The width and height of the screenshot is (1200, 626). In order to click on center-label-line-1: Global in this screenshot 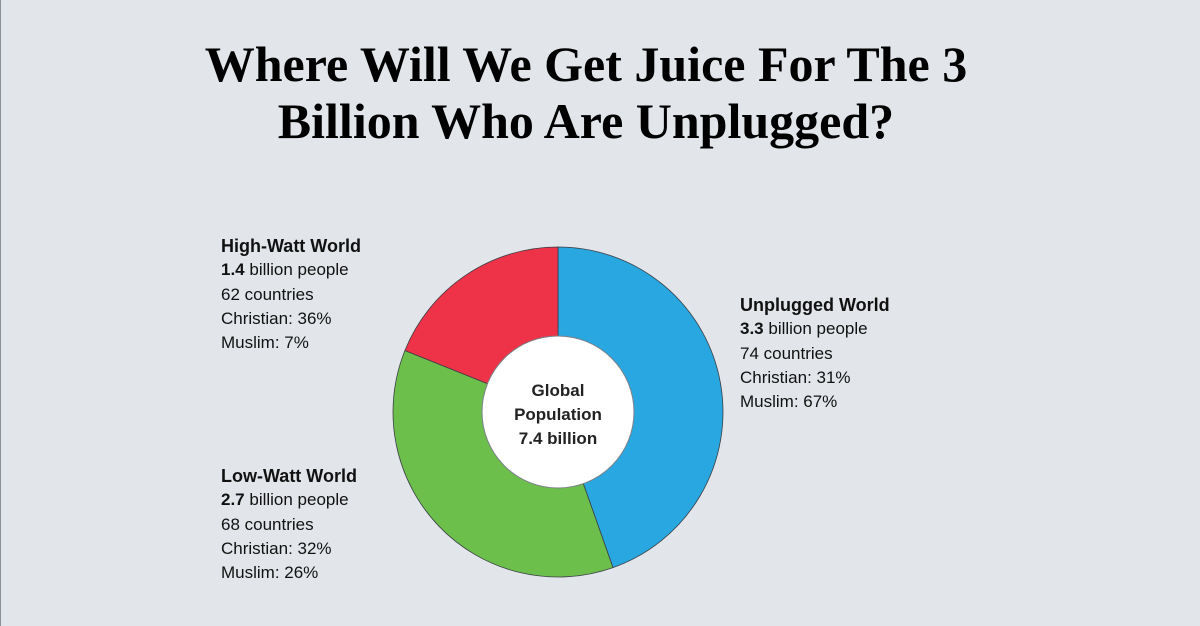, I will do `click(558, 390)`.